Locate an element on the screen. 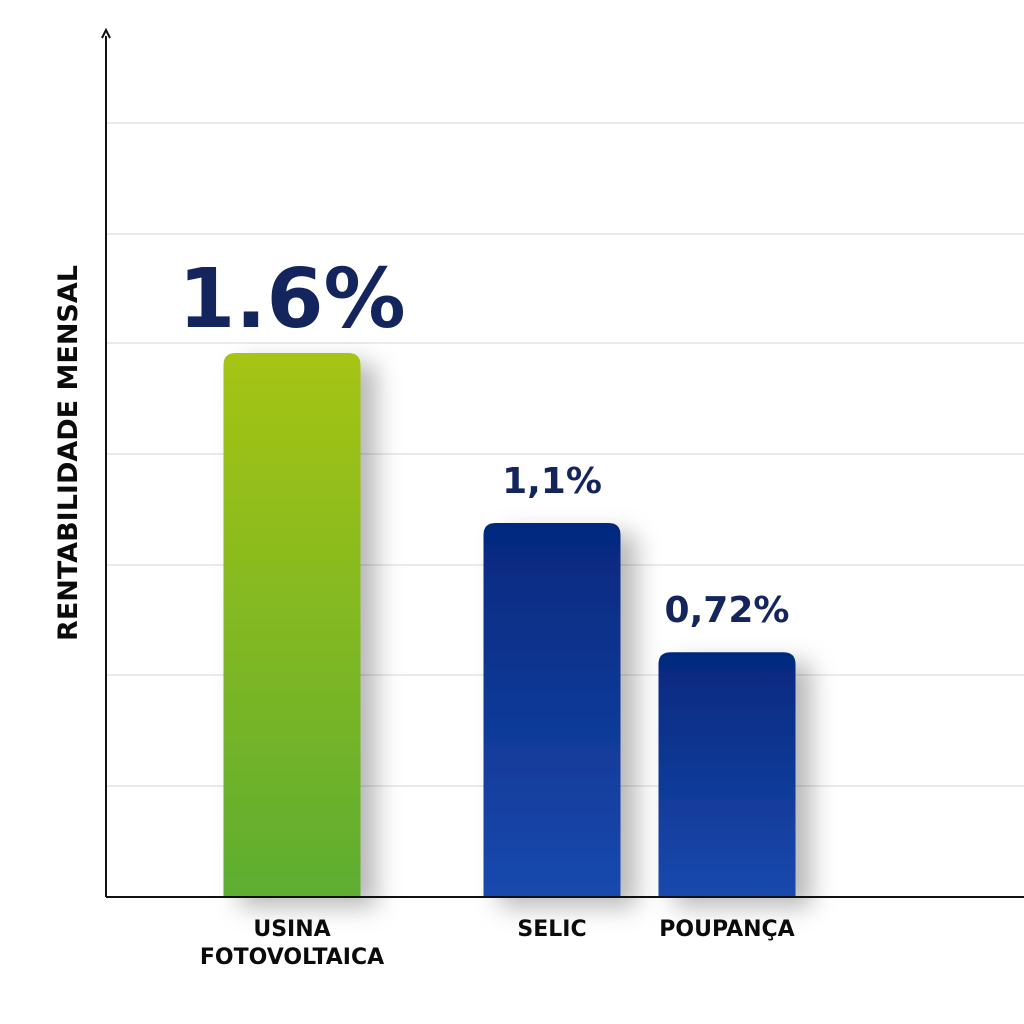 This screenshot has height=1024, width=1024. category-label-2: POUPANÇA is located at coordinates (726, 929).